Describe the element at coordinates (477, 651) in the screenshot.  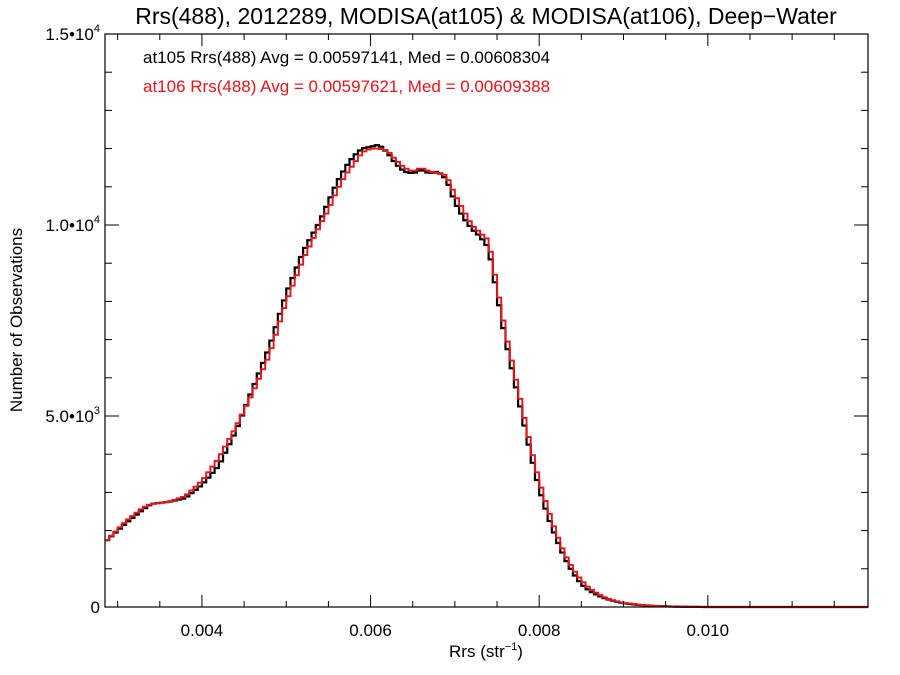
I see `x-axis-label-text: Rrs (str` at that location.